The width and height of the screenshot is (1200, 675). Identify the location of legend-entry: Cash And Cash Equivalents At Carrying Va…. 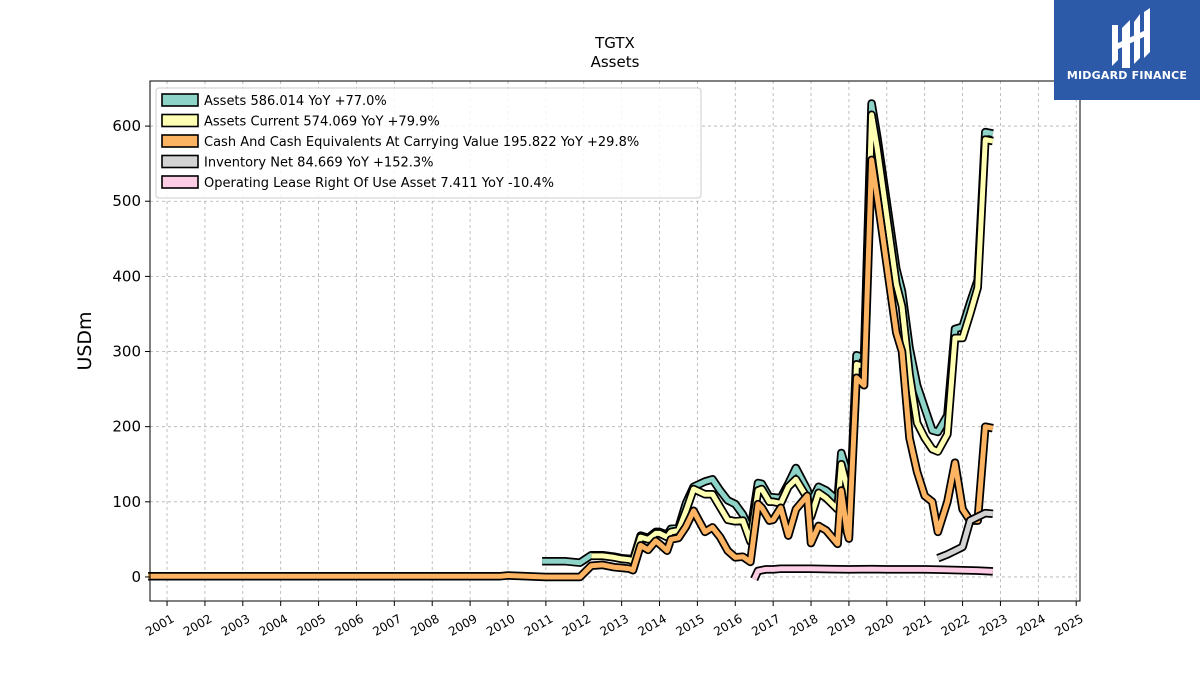
(421, 142).